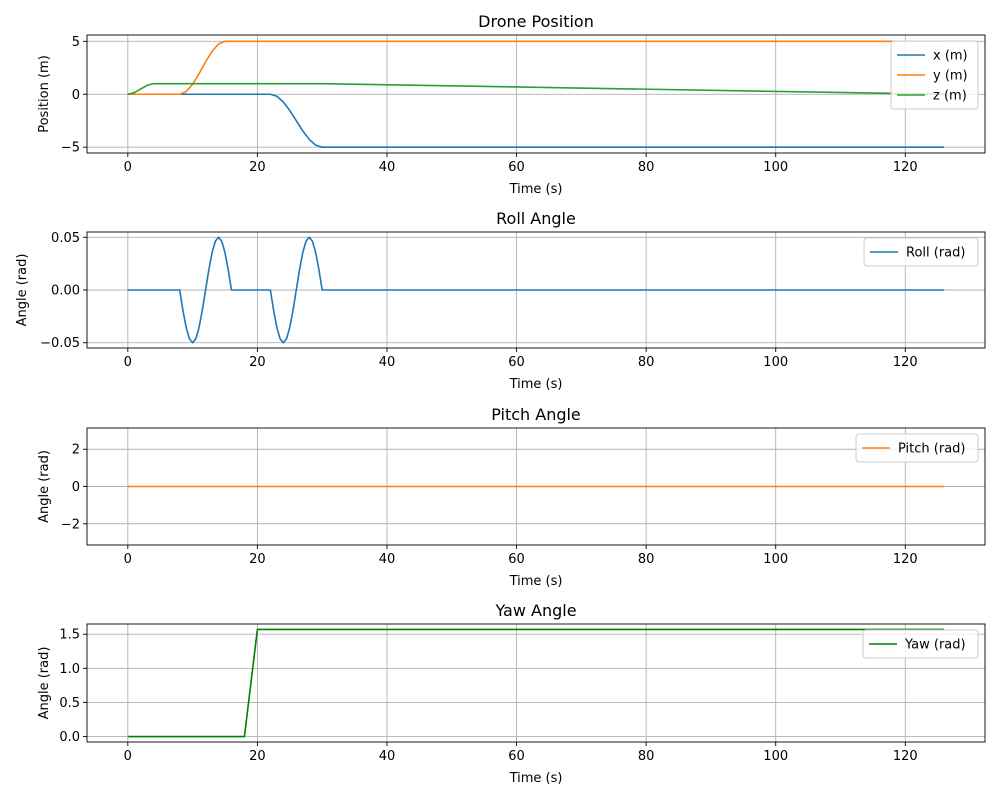 The width and height of the screenshot is (1000, 800). I want to click on y-tick-label: 1.5, so click(69, 635).